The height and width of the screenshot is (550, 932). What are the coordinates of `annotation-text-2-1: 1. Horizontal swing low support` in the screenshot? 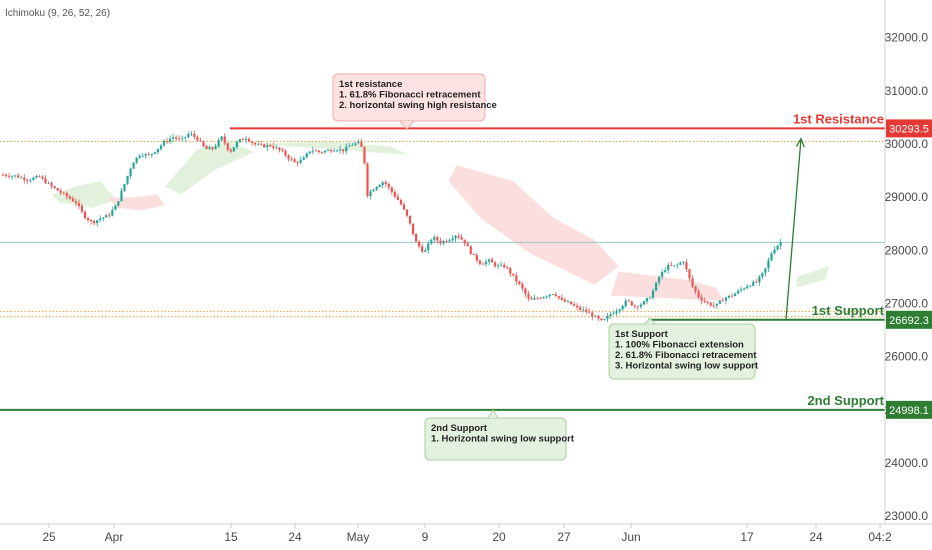 It's located at (503, 439).